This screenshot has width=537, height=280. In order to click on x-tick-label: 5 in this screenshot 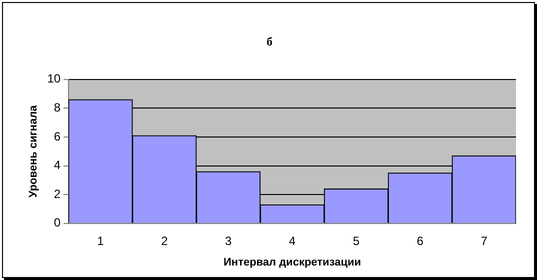, I will do `click(356, 241)`.